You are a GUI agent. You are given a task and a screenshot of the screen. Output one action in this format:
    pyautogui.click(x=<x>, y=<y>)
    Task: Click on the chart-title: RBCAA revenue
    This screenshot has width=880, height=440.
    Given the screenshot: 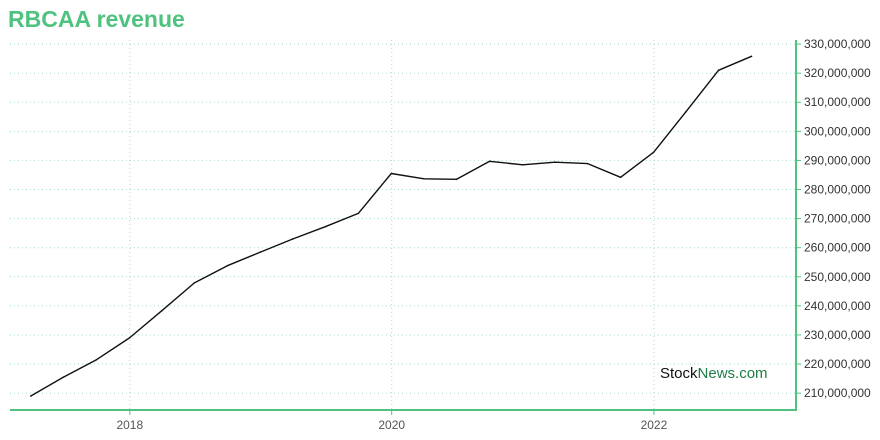 What is the action you would take?
    pyautogui.click(x=96, y=19)
    